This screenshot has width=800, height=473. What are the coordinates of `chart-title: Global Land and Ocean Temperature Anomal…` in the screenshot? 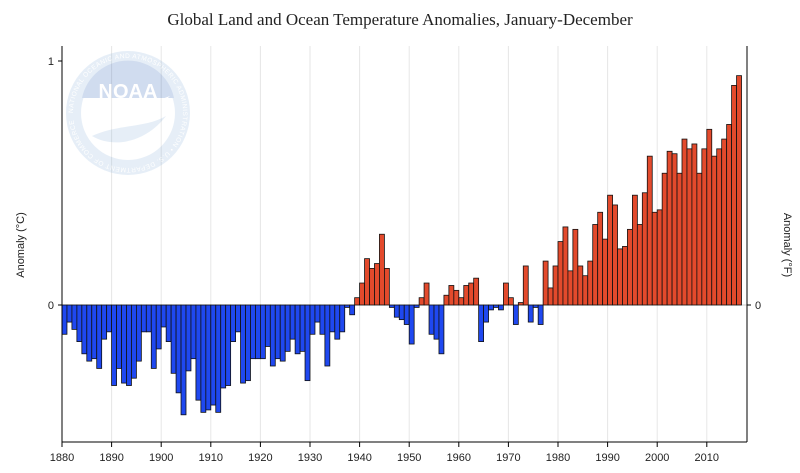 It's located at (400, 19).